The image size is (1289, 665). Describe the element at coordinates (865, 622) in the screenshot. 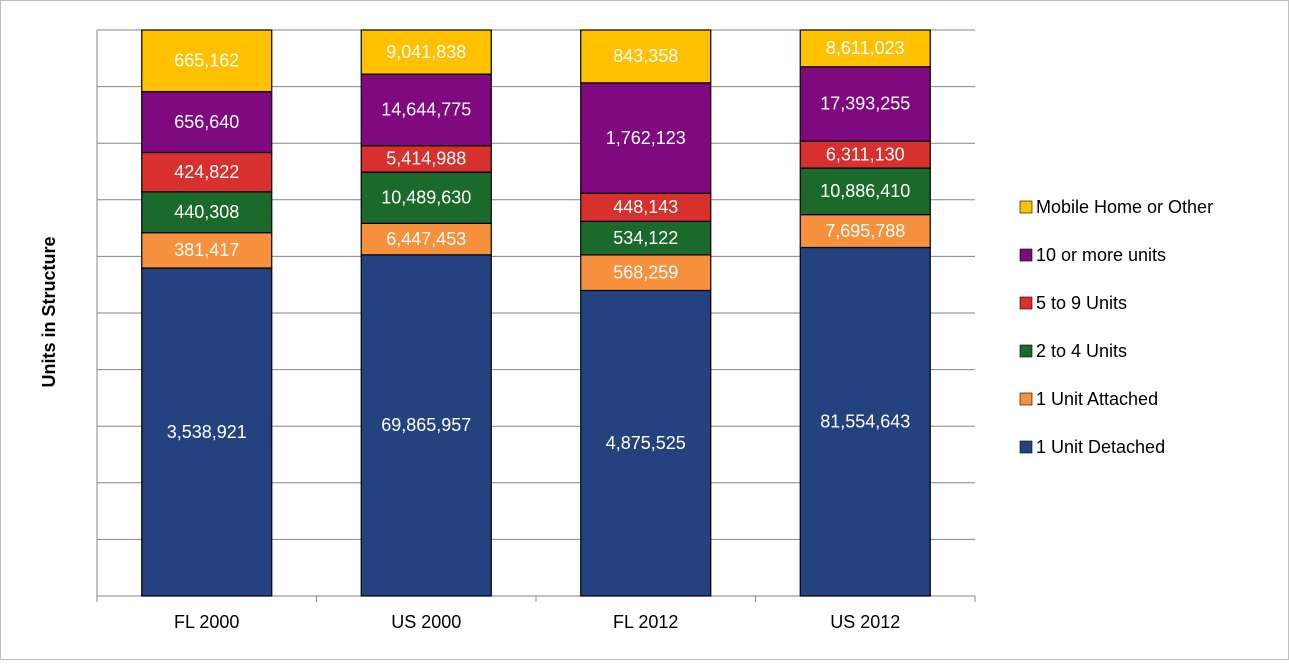

I see `x-tick-label: US 2012` at that location.